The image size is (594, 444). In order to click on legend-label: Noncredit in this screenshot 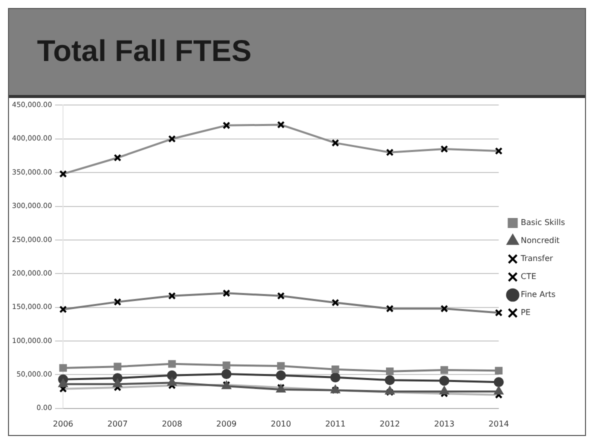, I will do `click(540, 241)`.